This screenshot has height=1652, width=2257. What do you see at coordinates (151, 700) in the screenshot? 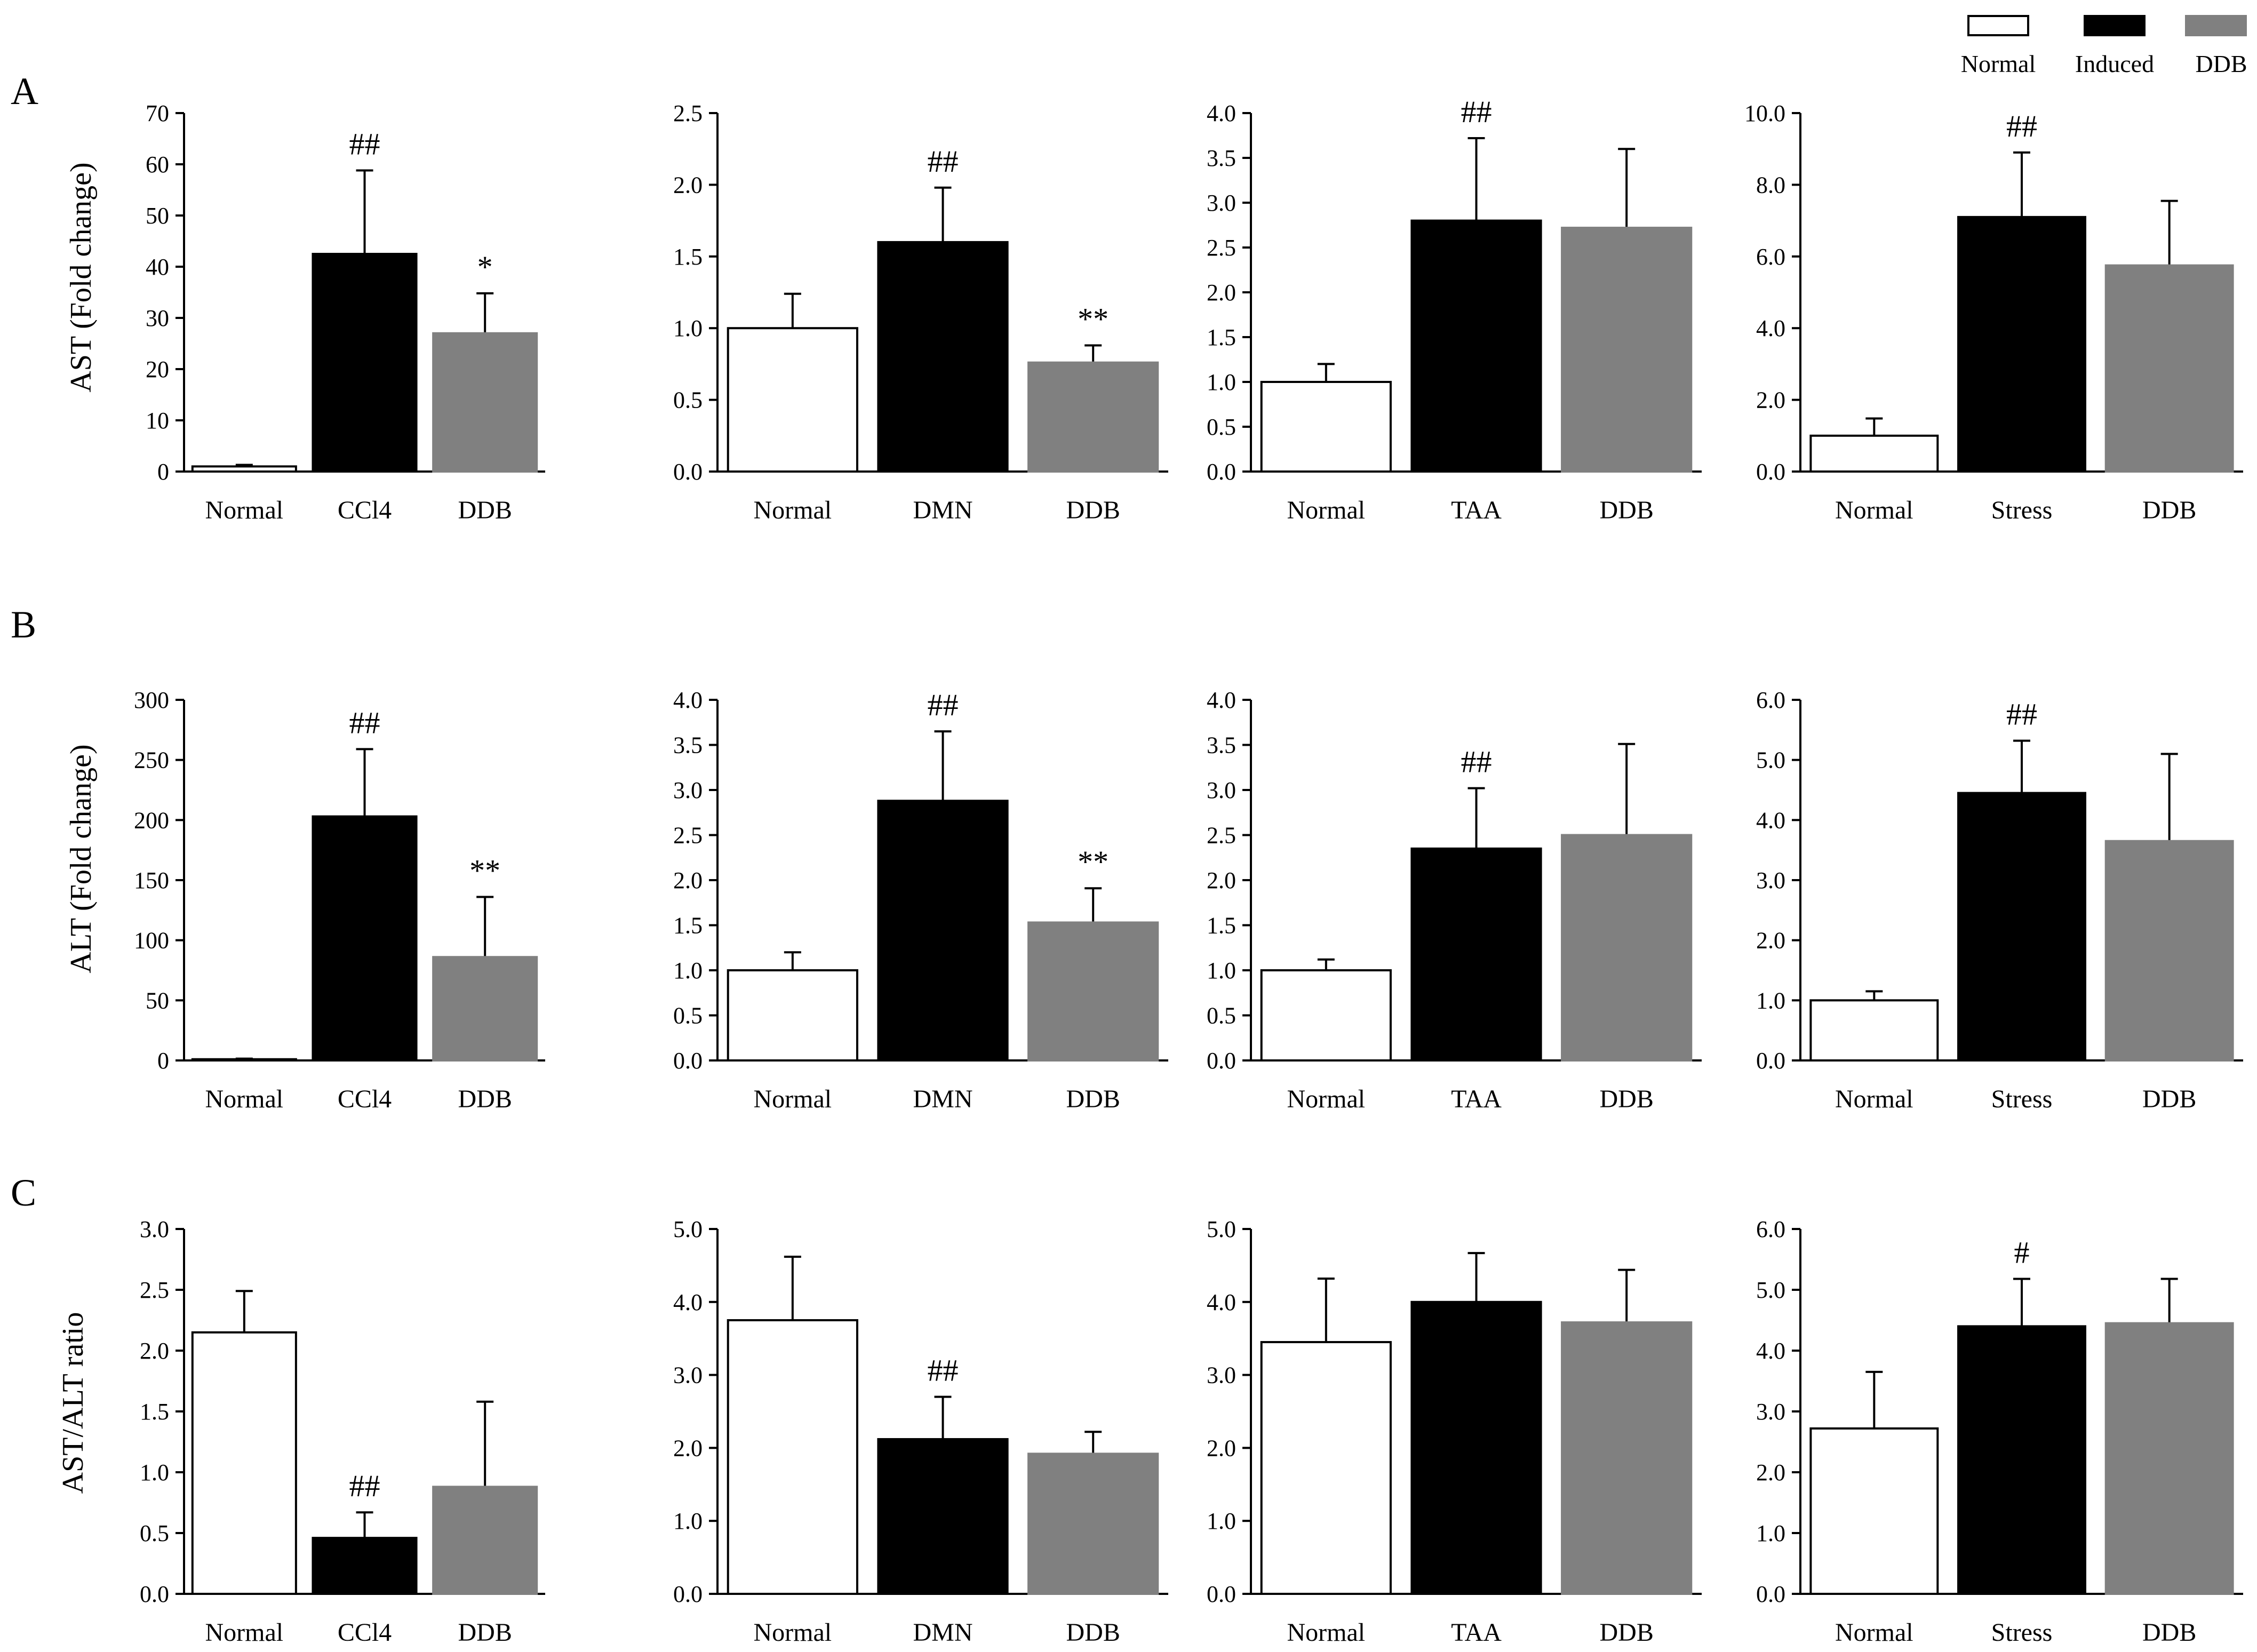
I see `y-tick-label: 300` at bounding box center [151, 700].